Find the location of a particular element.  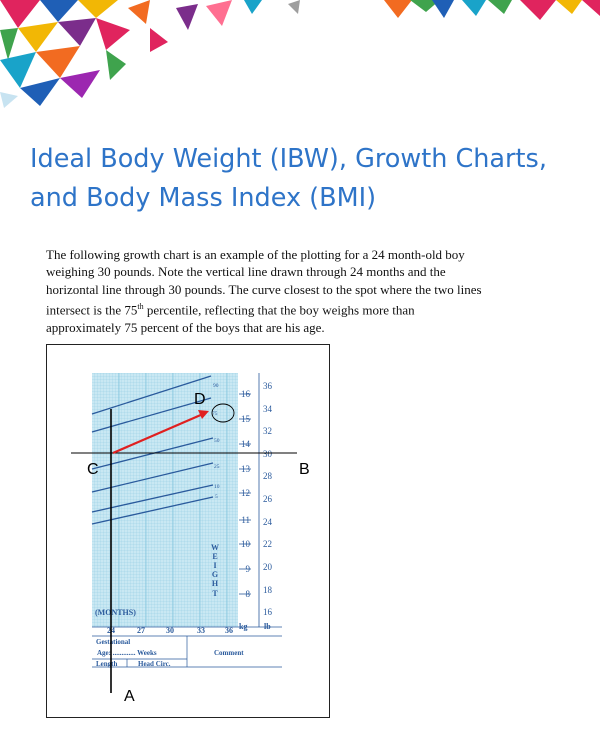

lb-tick: 24 is located at coordinates (268, 522).